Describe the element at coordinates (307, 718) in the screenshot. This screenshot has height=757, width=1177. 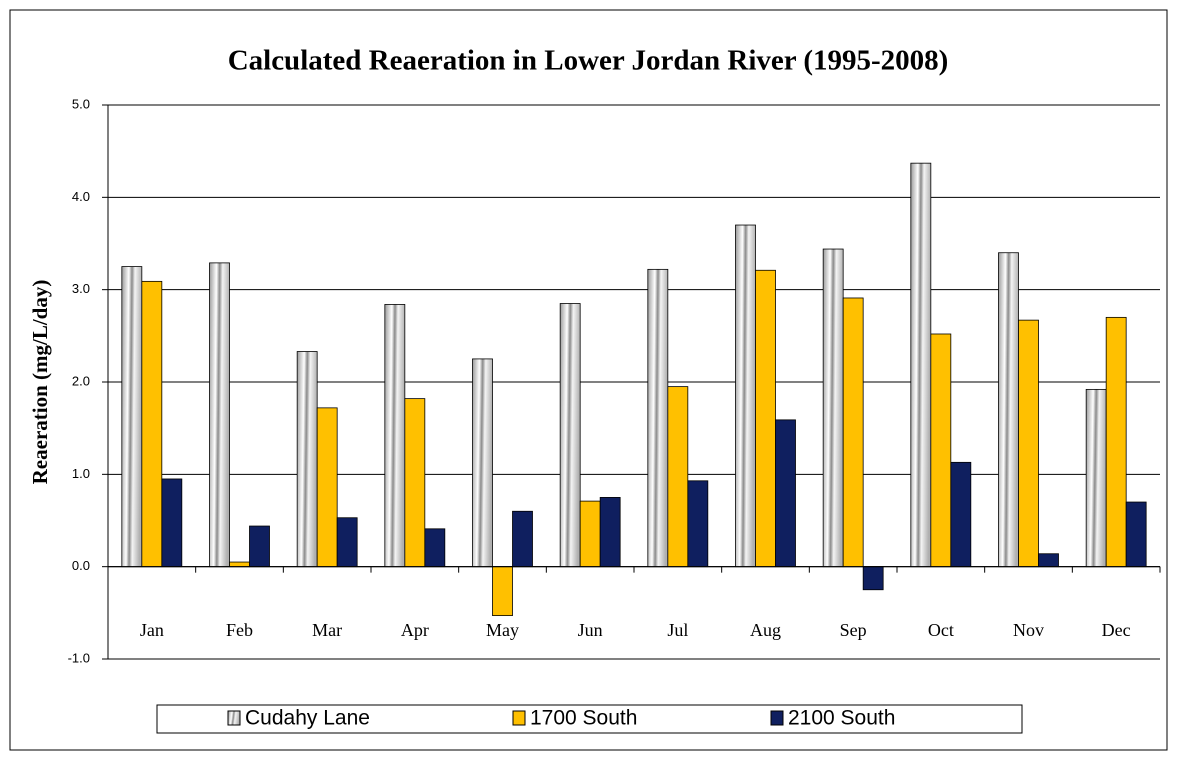
I see `legend-label: Cudahy Lane` at that location.